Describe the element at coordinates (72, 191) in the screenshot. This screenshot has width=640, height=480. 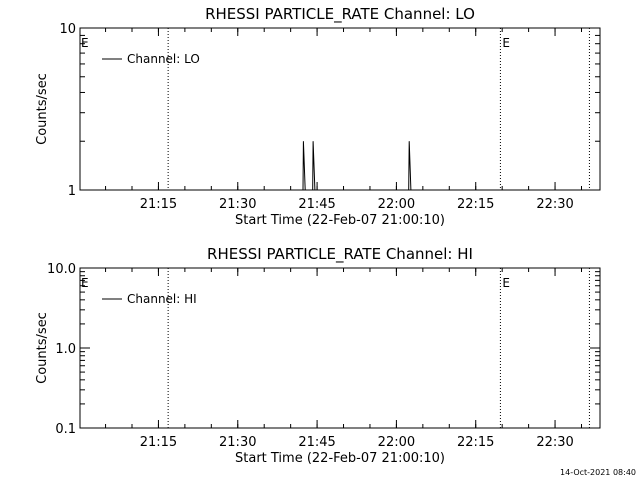
I see `y-tick-label: 1` at that location.